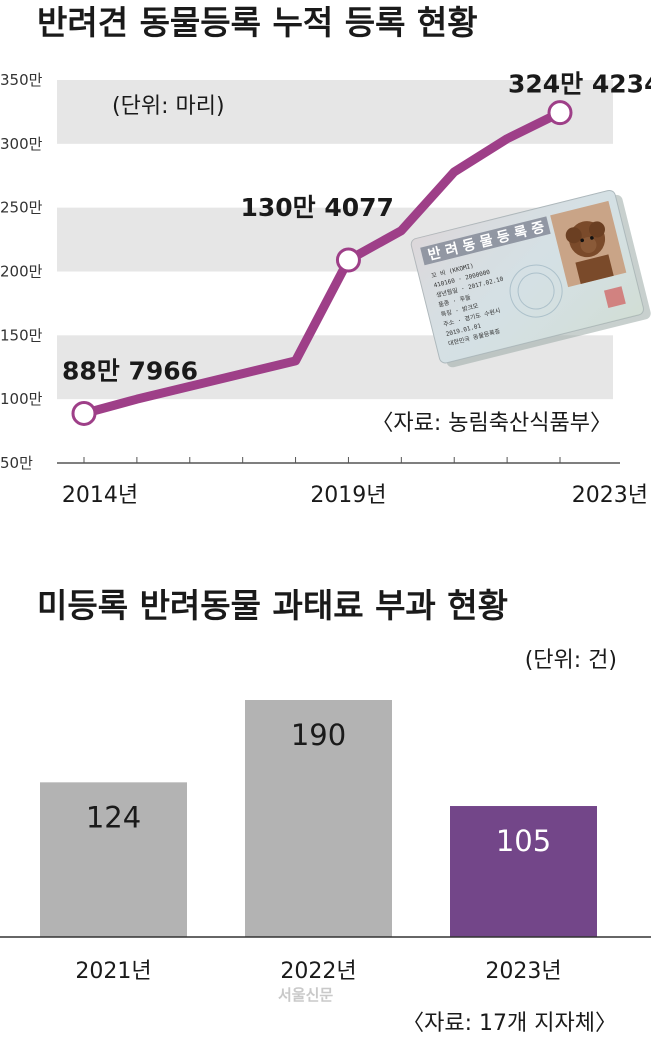 The height and width of the screenshot is (1040, 651). What do you see at coordinates (21, 208) in the screenshot?
I see `y-tick-label: 250만` at bounding box center [21, 208].